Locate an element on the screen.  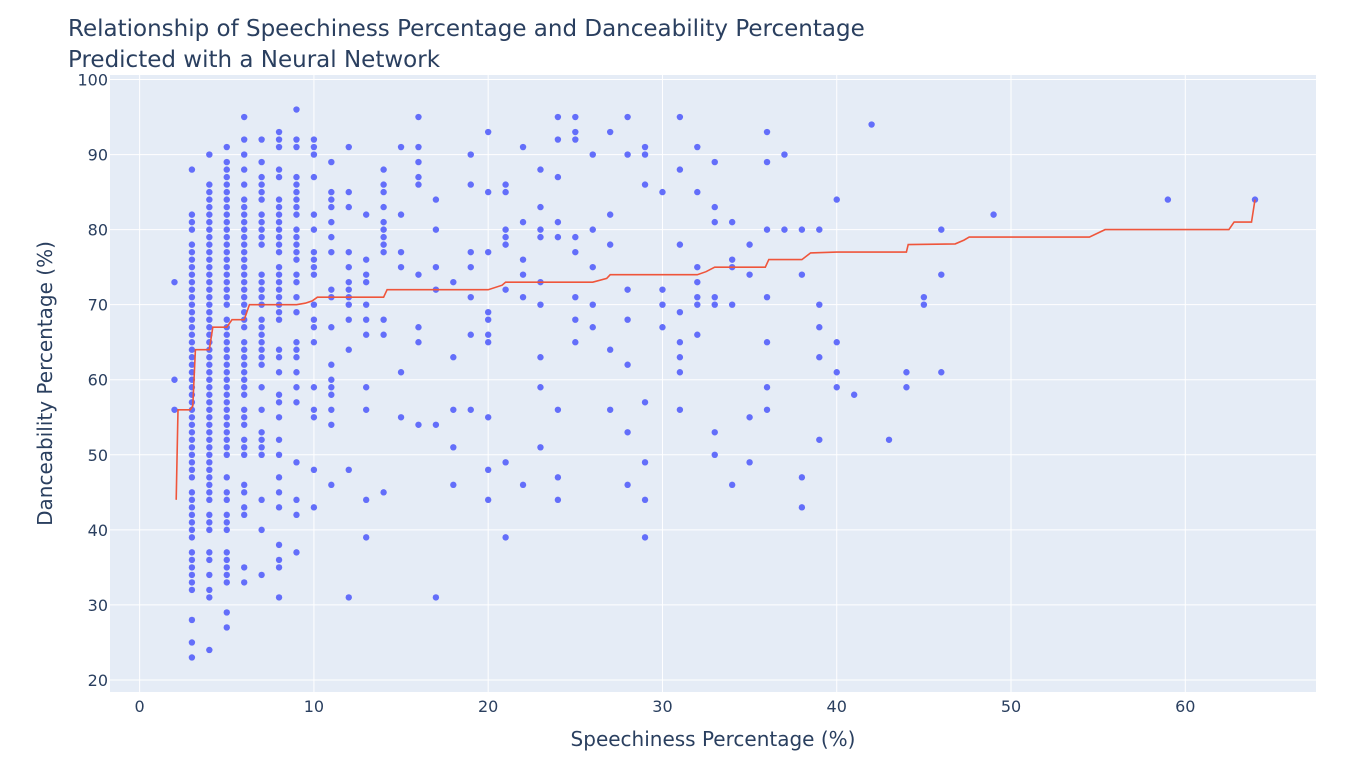
y-tick-label: 80 is located at coordinates (98, 230).